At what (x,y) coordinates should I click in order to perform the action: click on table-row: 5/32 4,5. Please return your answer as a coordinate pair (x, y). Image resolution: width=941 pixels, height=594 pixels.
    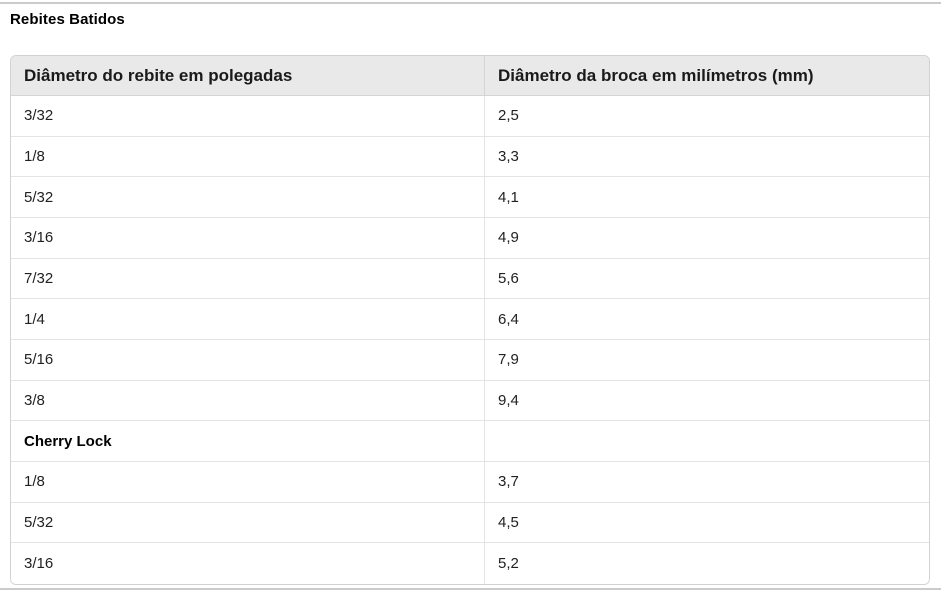
    Looking at the image, I should click on (470, 523).